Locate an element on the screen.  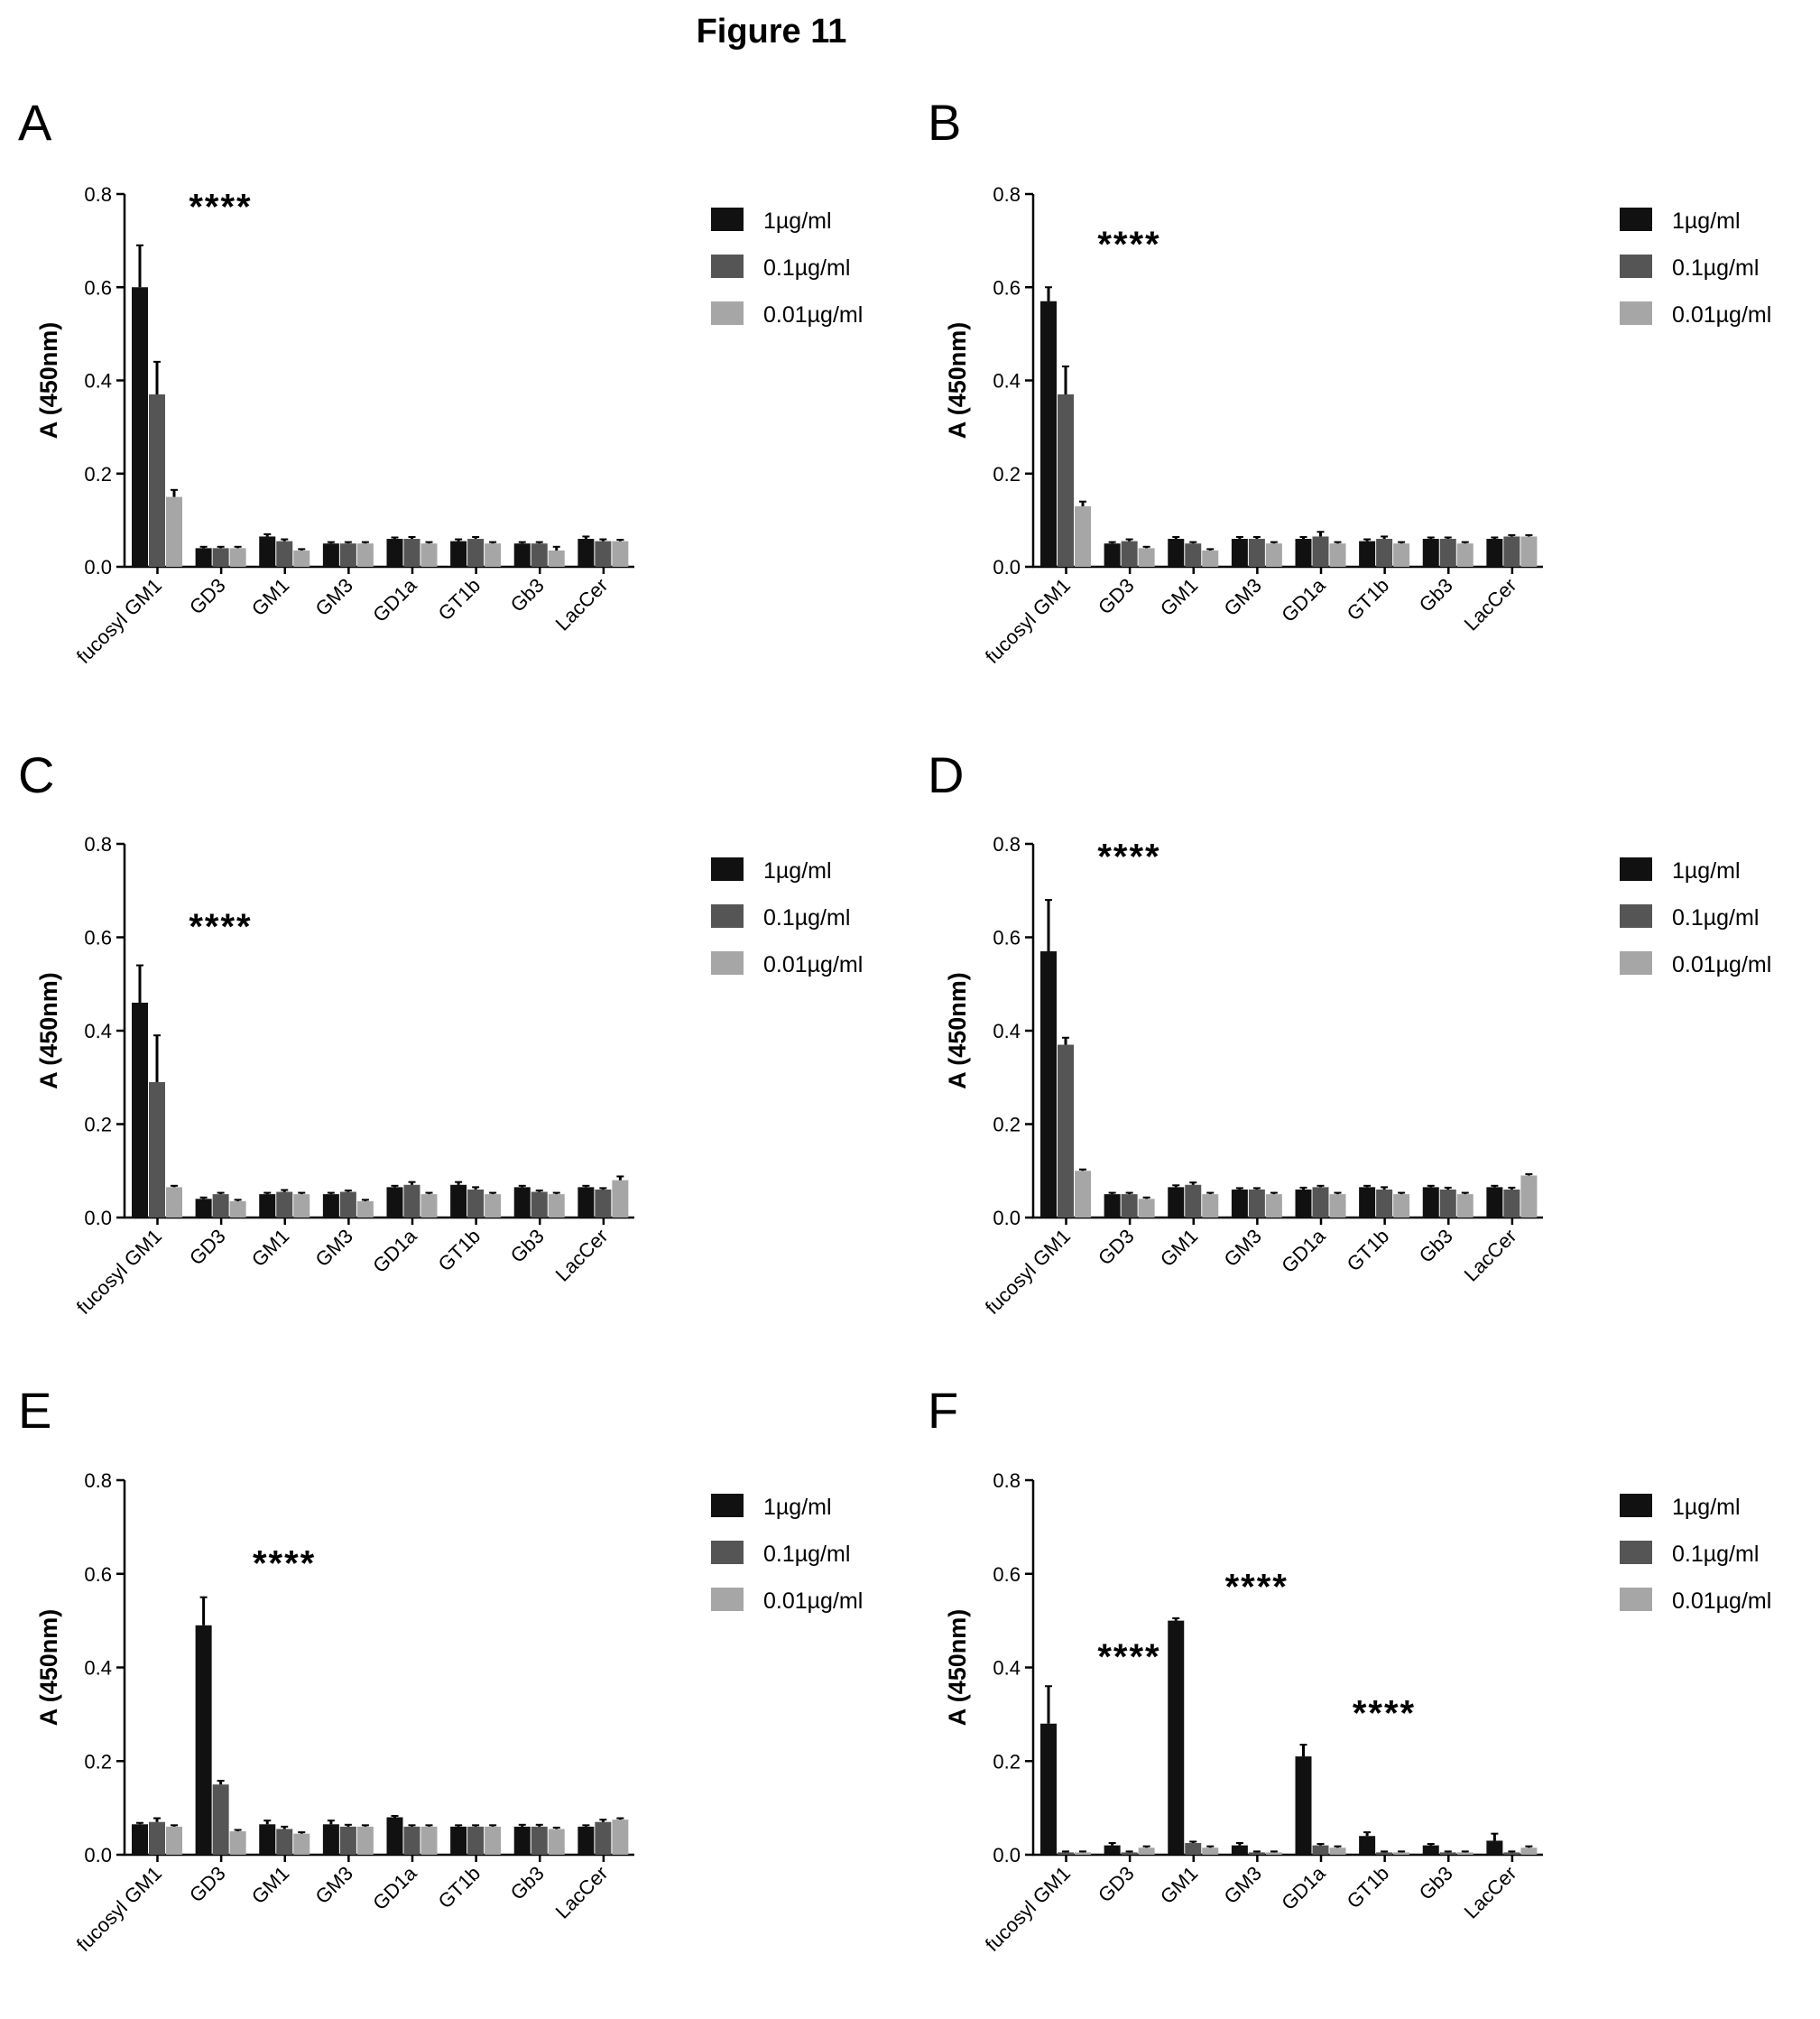
legend-label-0-01-g-ml: 0.01µg/ml is located at coordinates (813, 1601).